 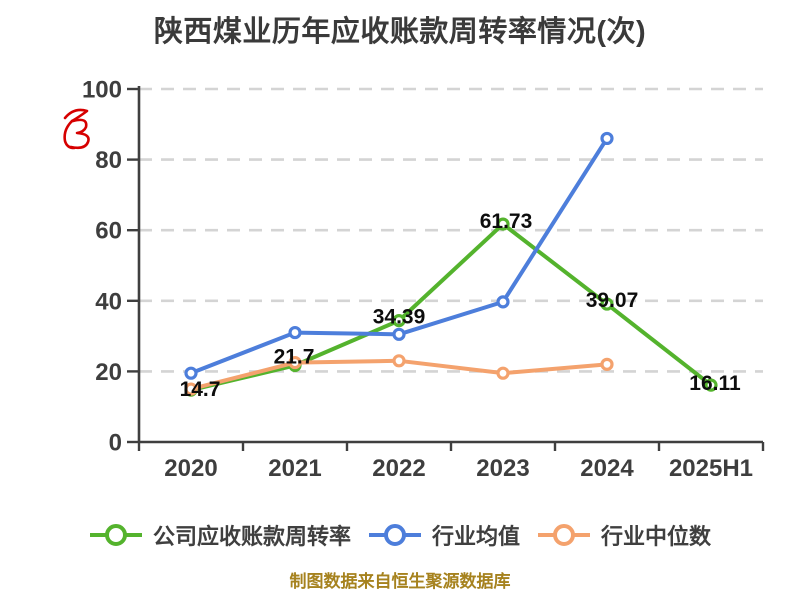 I want to click on data-label: 39.07, so click(x=612, y=300).